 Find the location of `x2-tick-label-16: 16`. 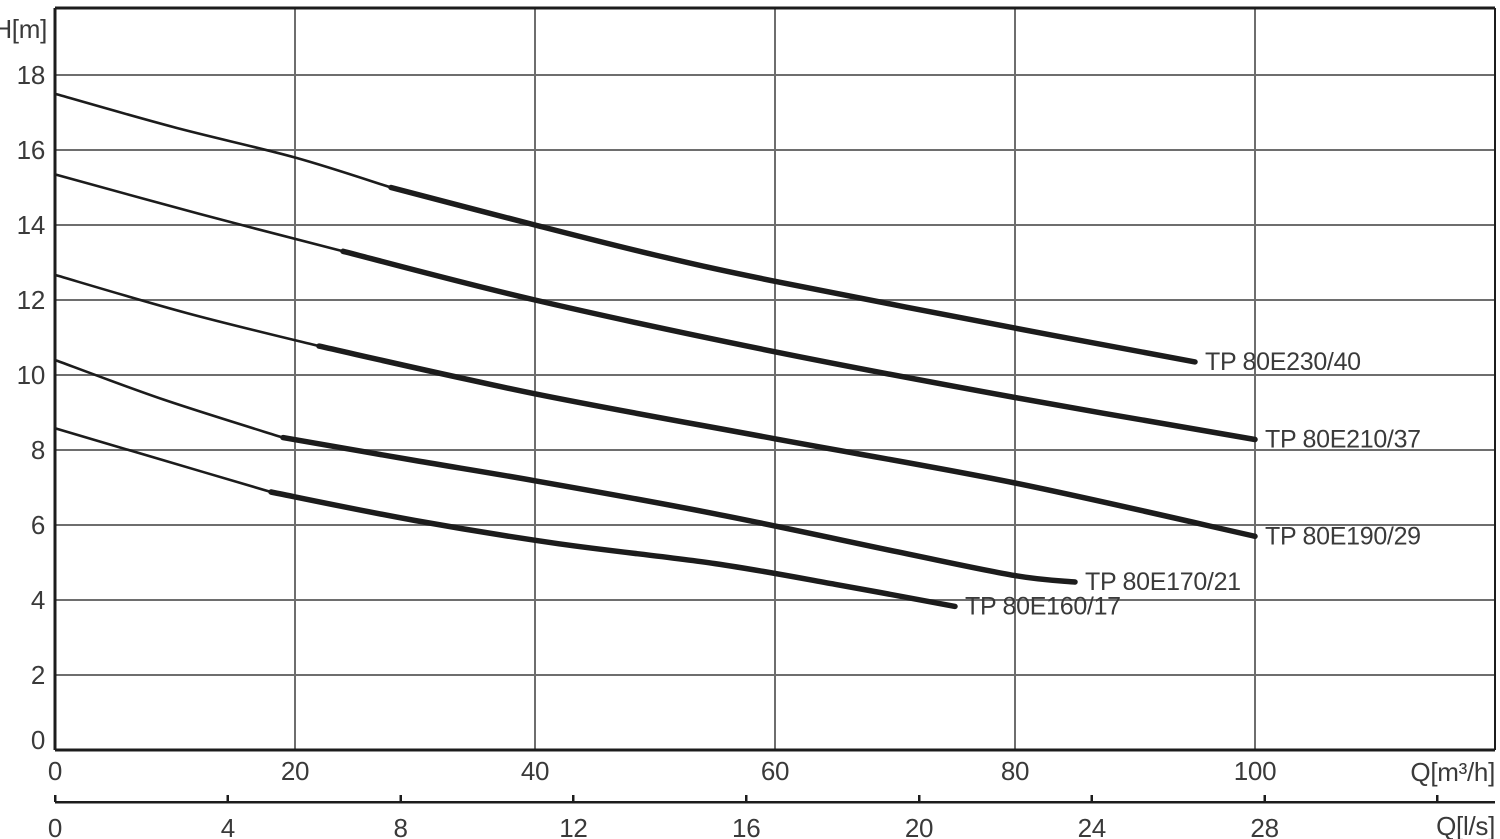

x2-tick-label-16: 16 is located at coordinates (746, 826).